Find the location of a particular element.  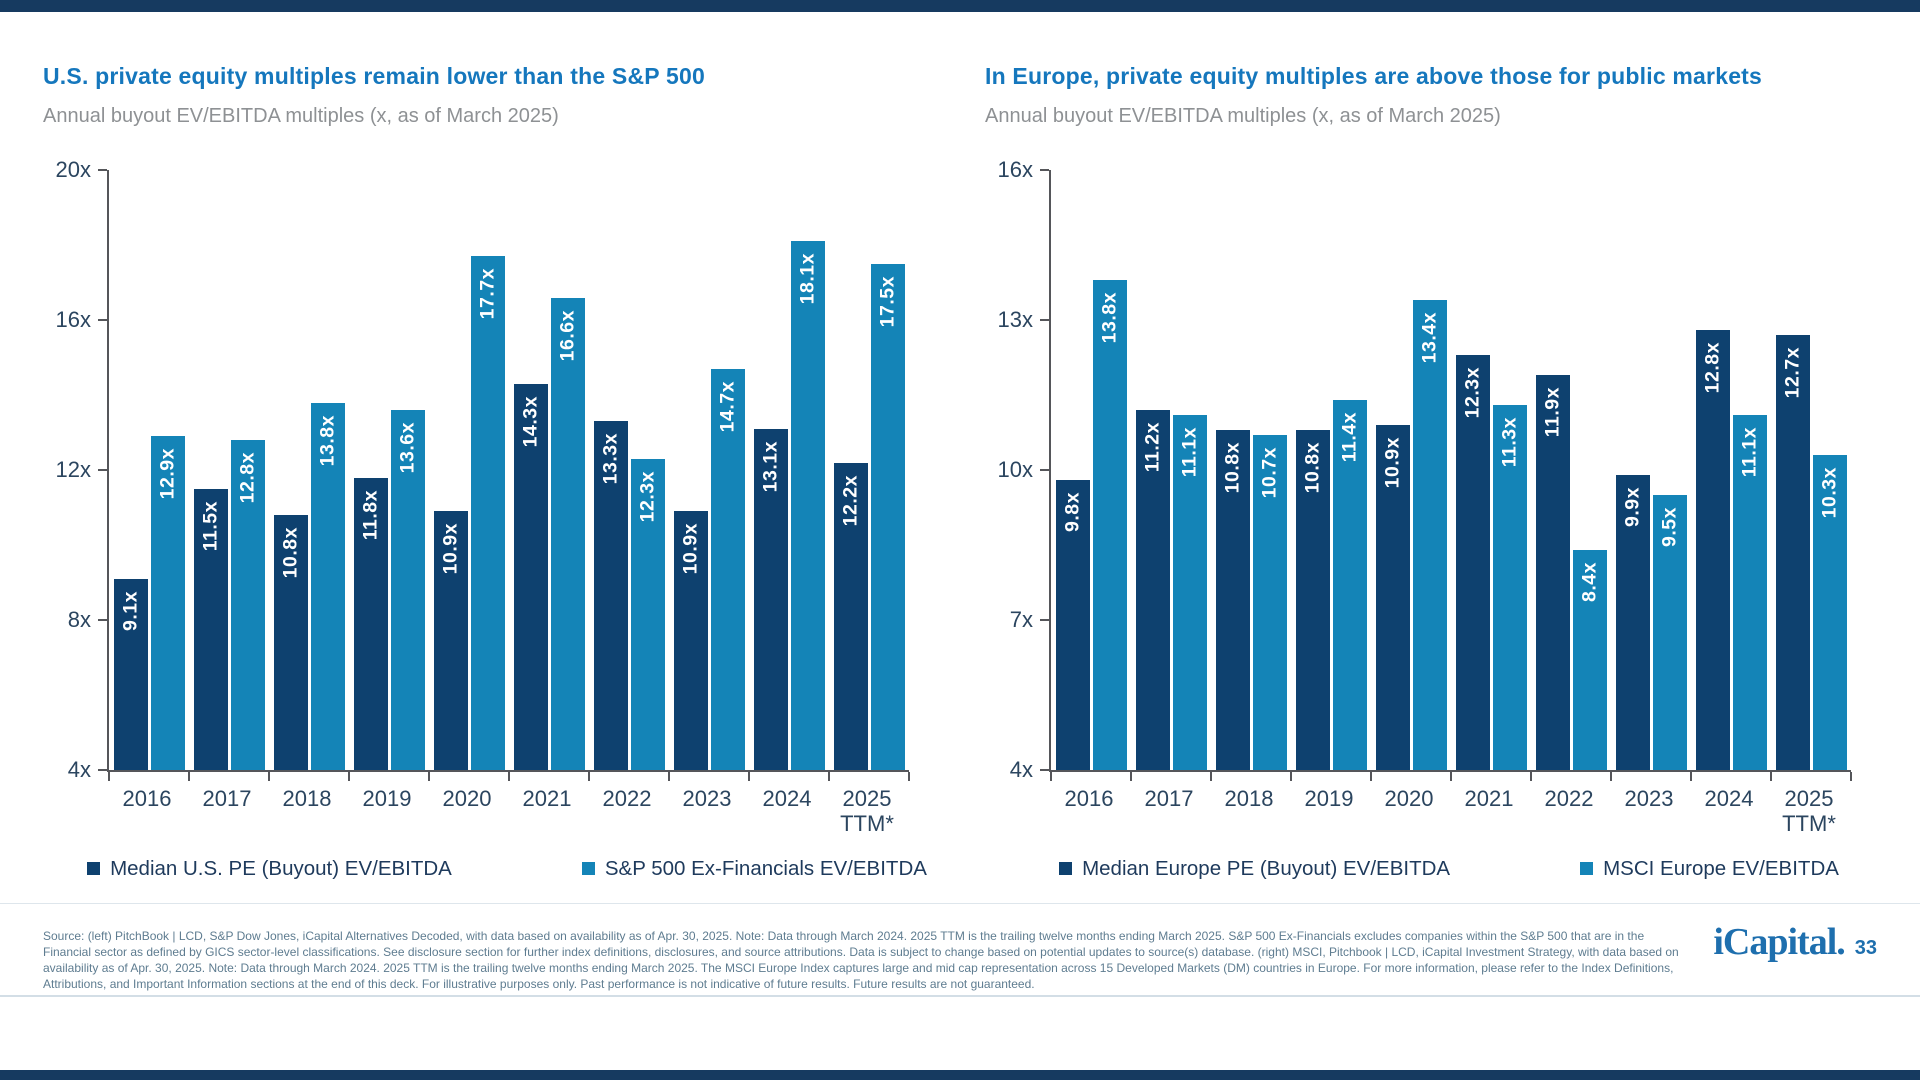

bottom-template-bar is located at coordinates (960, 1075).